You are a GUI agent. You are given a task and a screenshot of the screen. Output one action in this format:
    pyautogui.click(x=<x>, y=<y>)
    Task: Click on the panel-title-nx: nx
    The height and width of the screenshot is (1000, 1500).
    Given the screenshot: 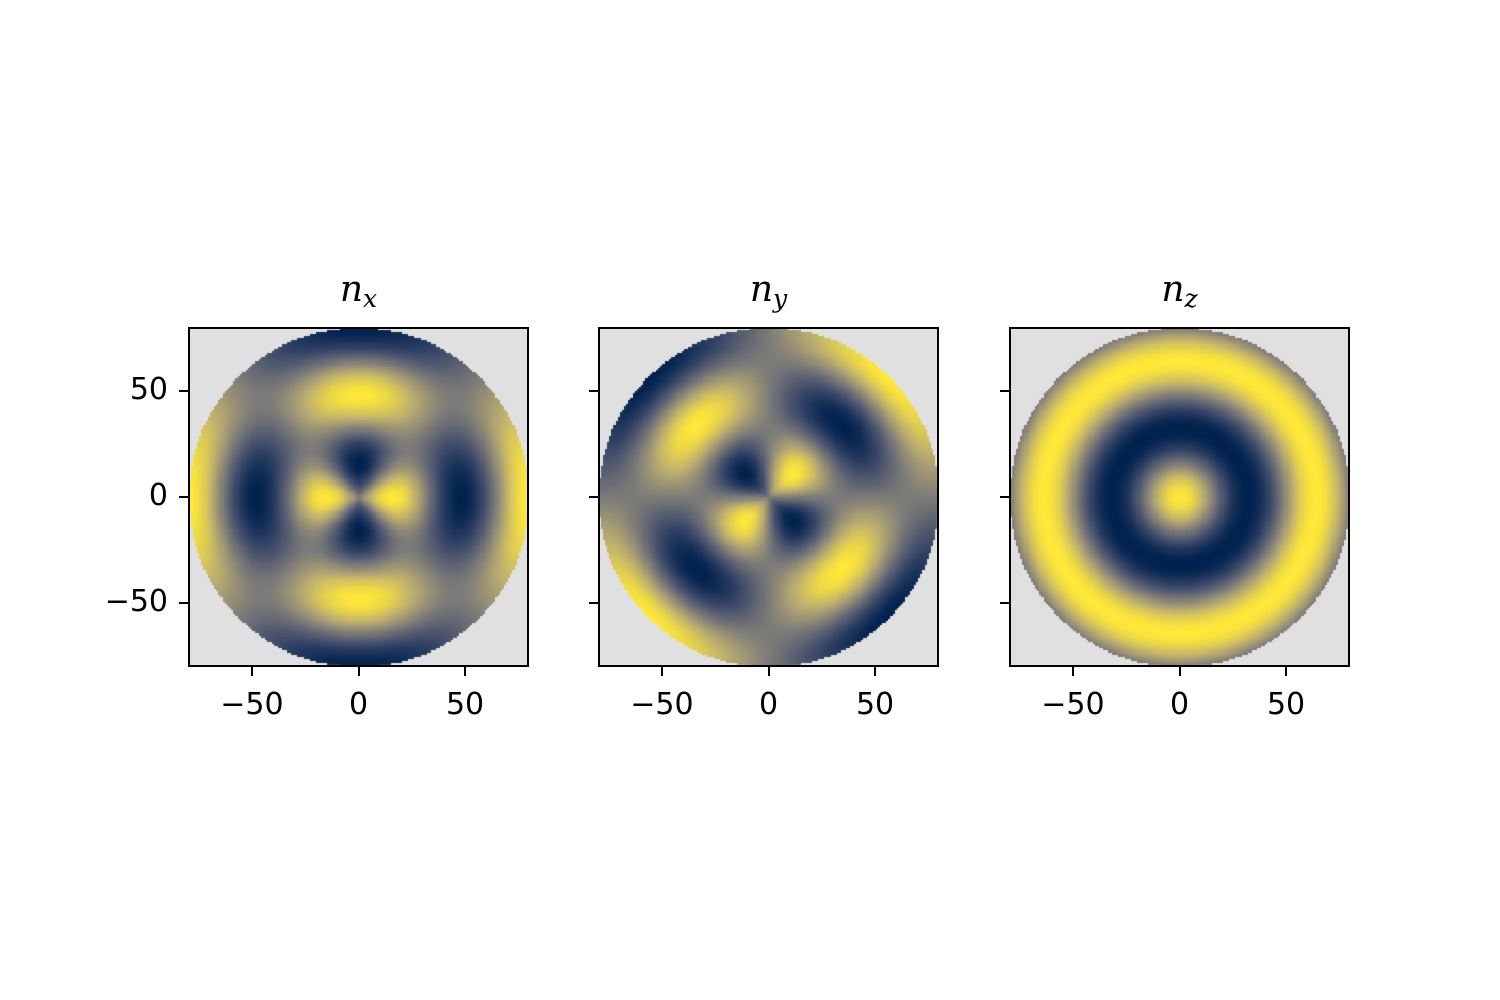 What is the action you would take?
    pyautogui.click(x=358, y=291)
    